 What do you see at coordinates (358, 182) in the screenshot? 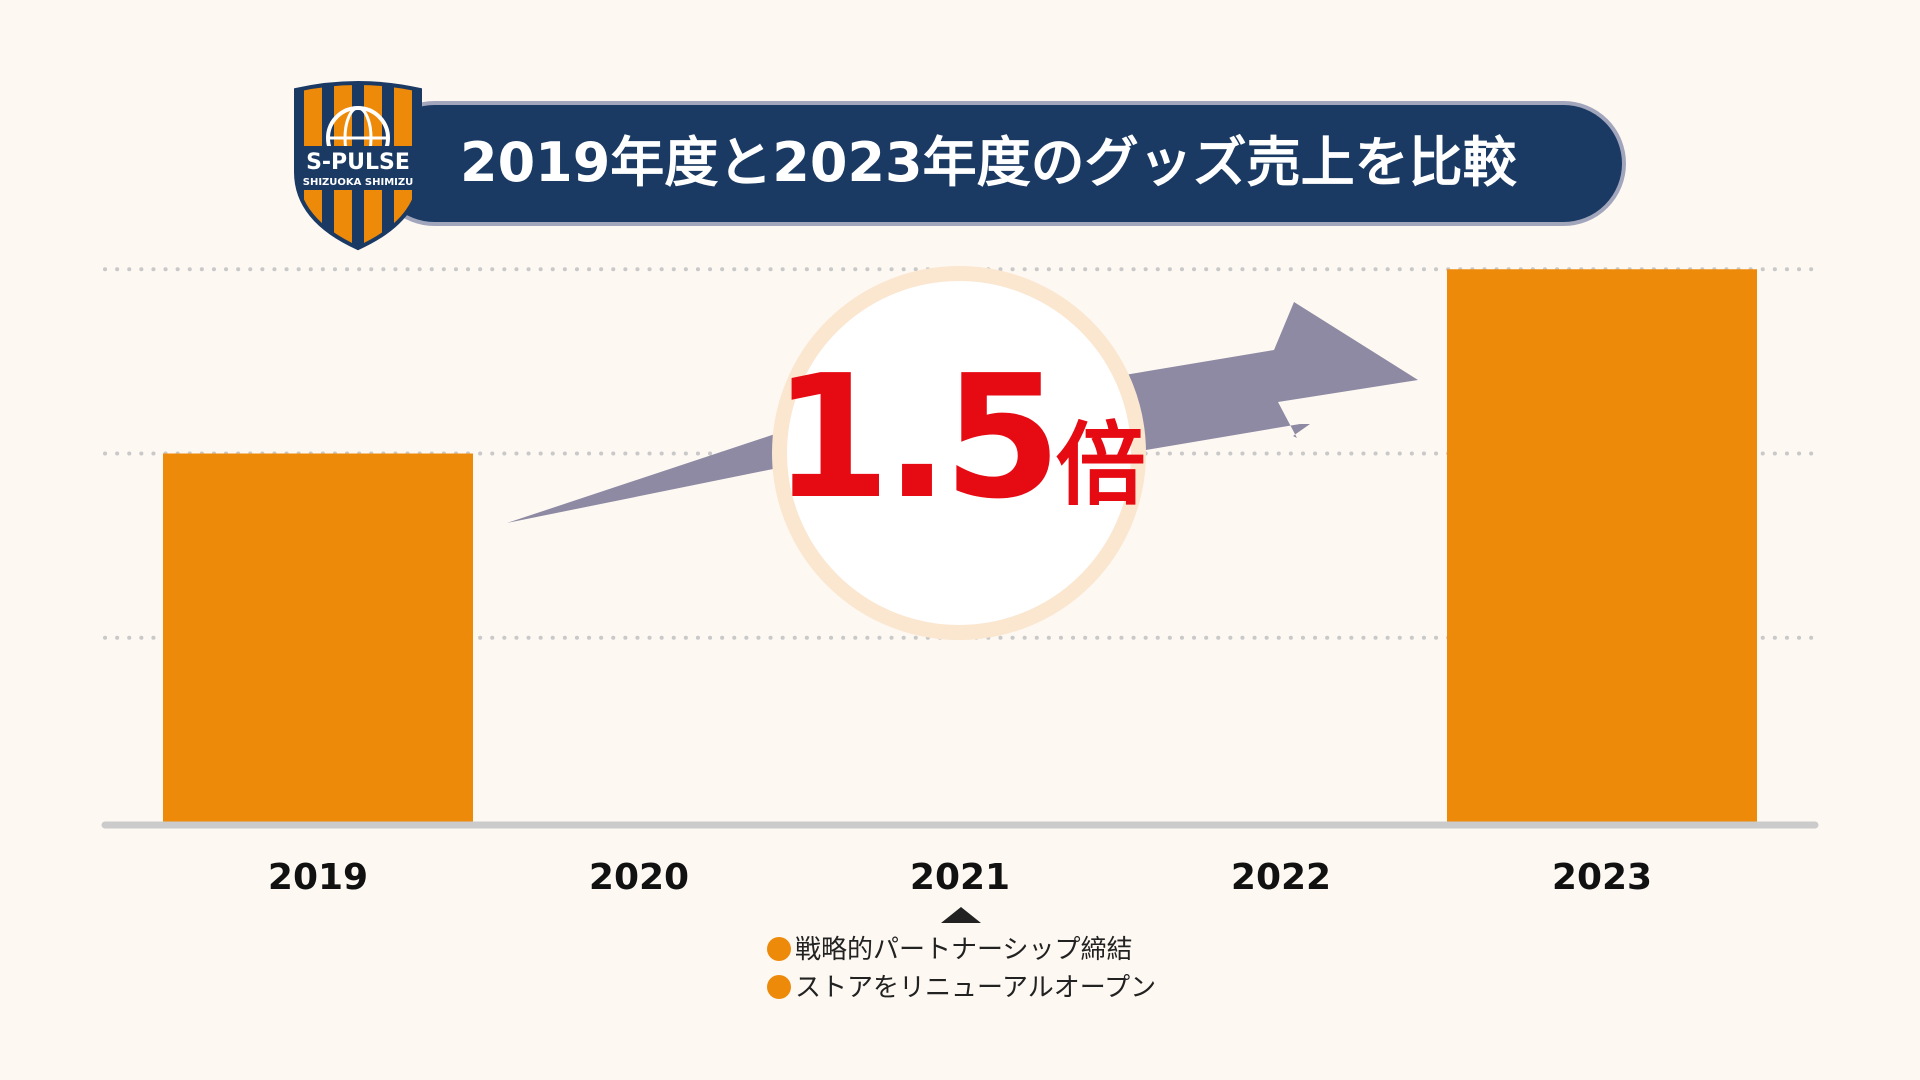
I see `logo-text-bottom: SHIZUOKA SHIMIZU` at bounding box center [358, 182].